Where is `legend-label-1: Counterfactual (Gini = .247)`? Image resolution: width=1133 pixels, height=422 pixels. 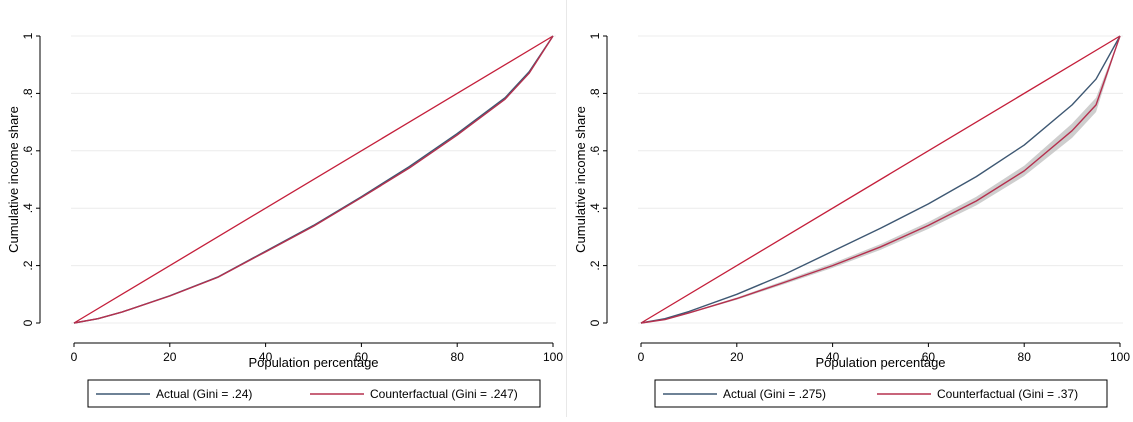 legend-label-1: Counterfactual (Gini = .247) is located at coordinates (444, 394).